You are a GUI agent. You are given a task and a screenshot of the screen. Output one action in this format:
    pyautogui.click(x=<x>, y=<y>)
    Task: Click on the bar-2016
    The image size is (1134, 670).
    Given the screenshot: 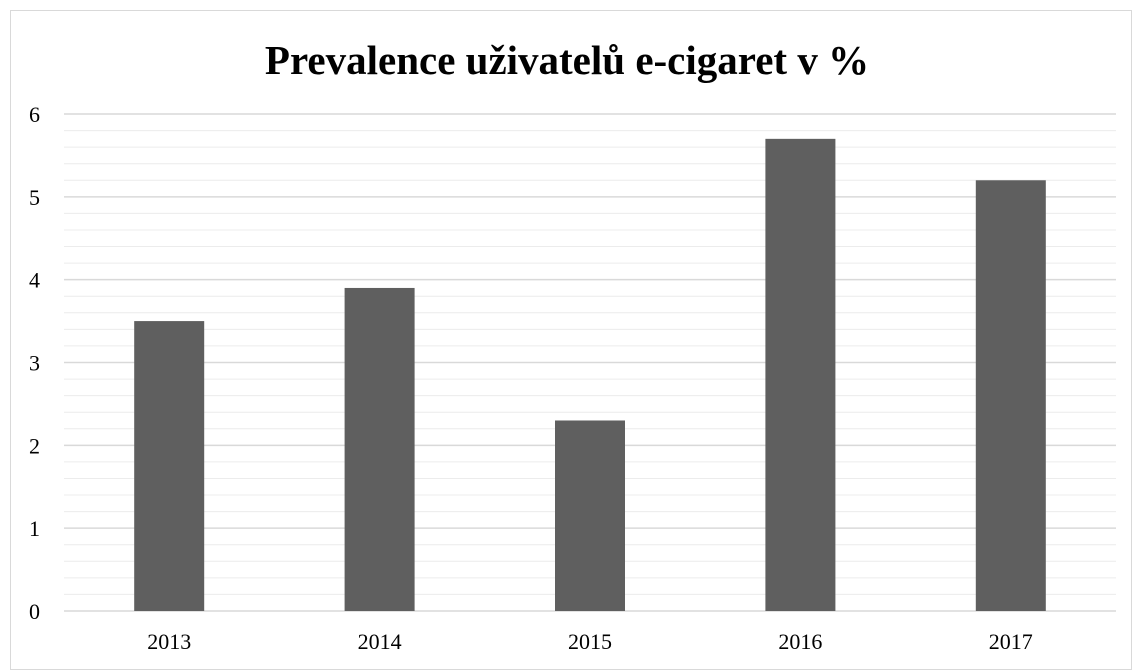 What is the action you would take?
    pyautogui.click(x=800, y=374)
    